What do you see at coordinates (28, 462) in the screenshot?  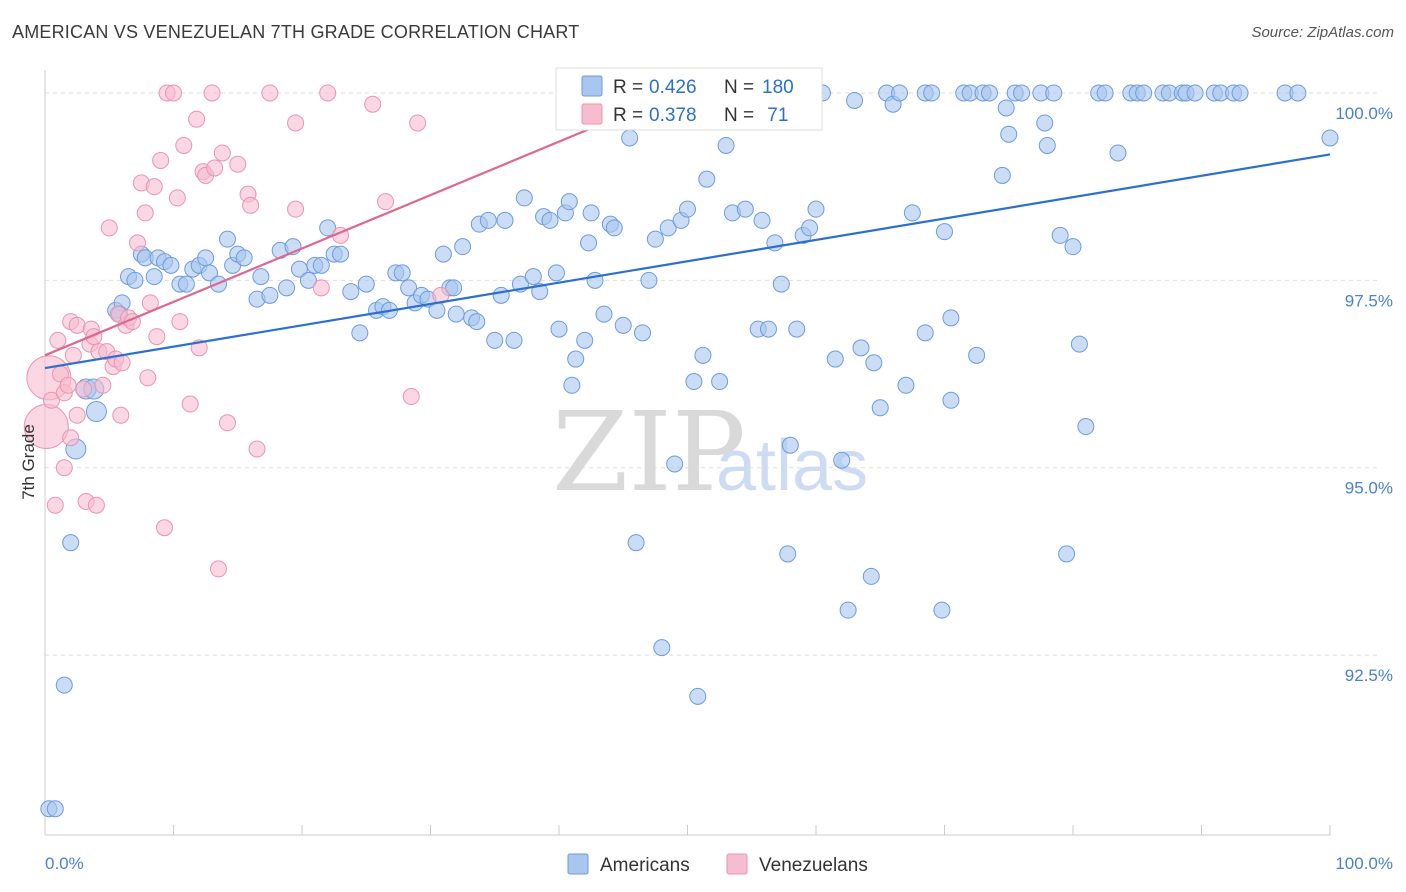 I see `y-axis-label: 7th Grade` at bounding box center [28, 462].